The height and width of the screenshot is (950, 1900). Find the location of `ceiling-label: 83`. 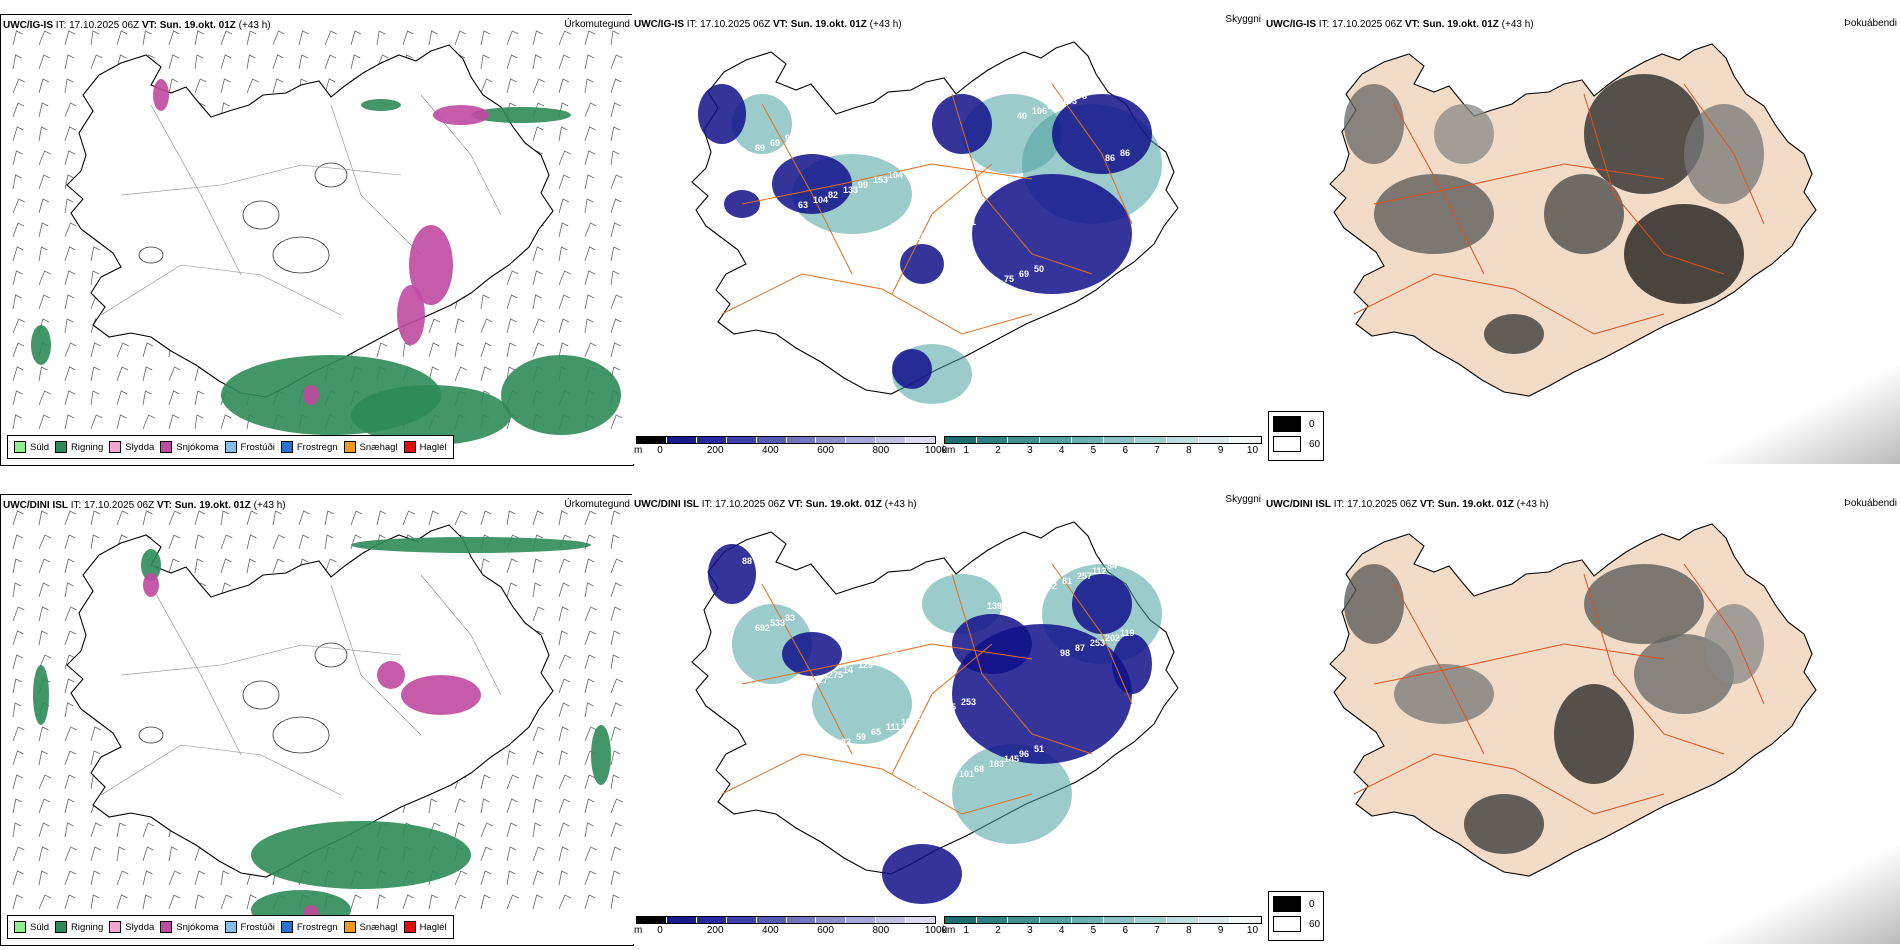

ceiling-label: 83 is located at coordinates (790, 618).